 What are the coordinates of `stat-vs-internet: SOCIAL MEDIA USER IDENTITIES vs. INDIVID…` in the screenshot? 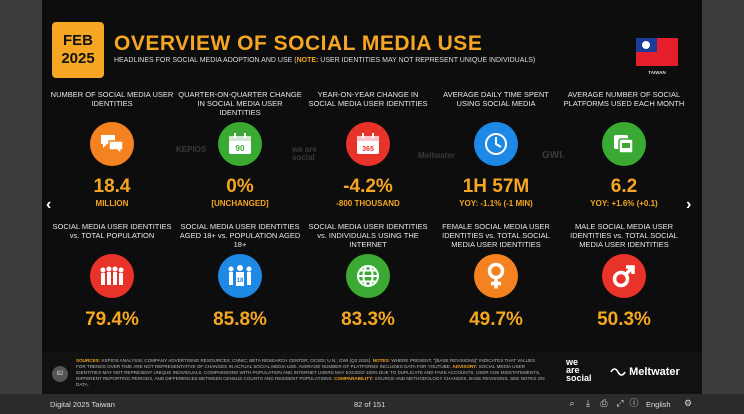 It's located at (368, 276).